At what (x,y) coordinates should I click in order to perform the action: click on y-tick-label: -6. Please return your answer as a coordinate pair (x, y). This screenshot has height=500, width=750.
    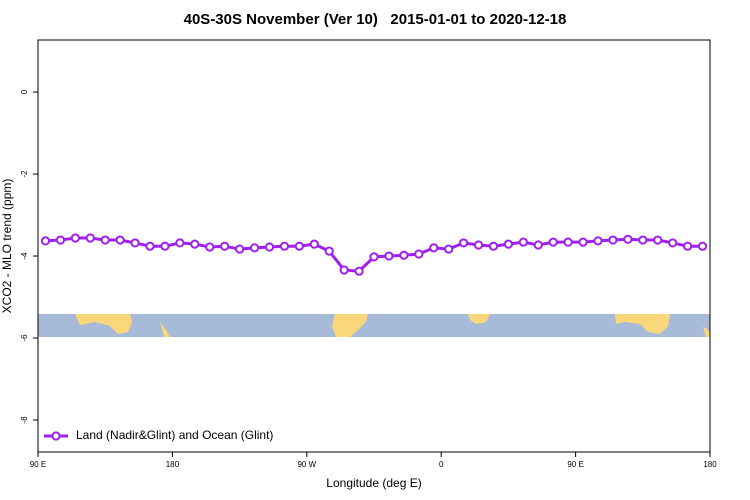
    Looking at the image, I should click on (24, 338).